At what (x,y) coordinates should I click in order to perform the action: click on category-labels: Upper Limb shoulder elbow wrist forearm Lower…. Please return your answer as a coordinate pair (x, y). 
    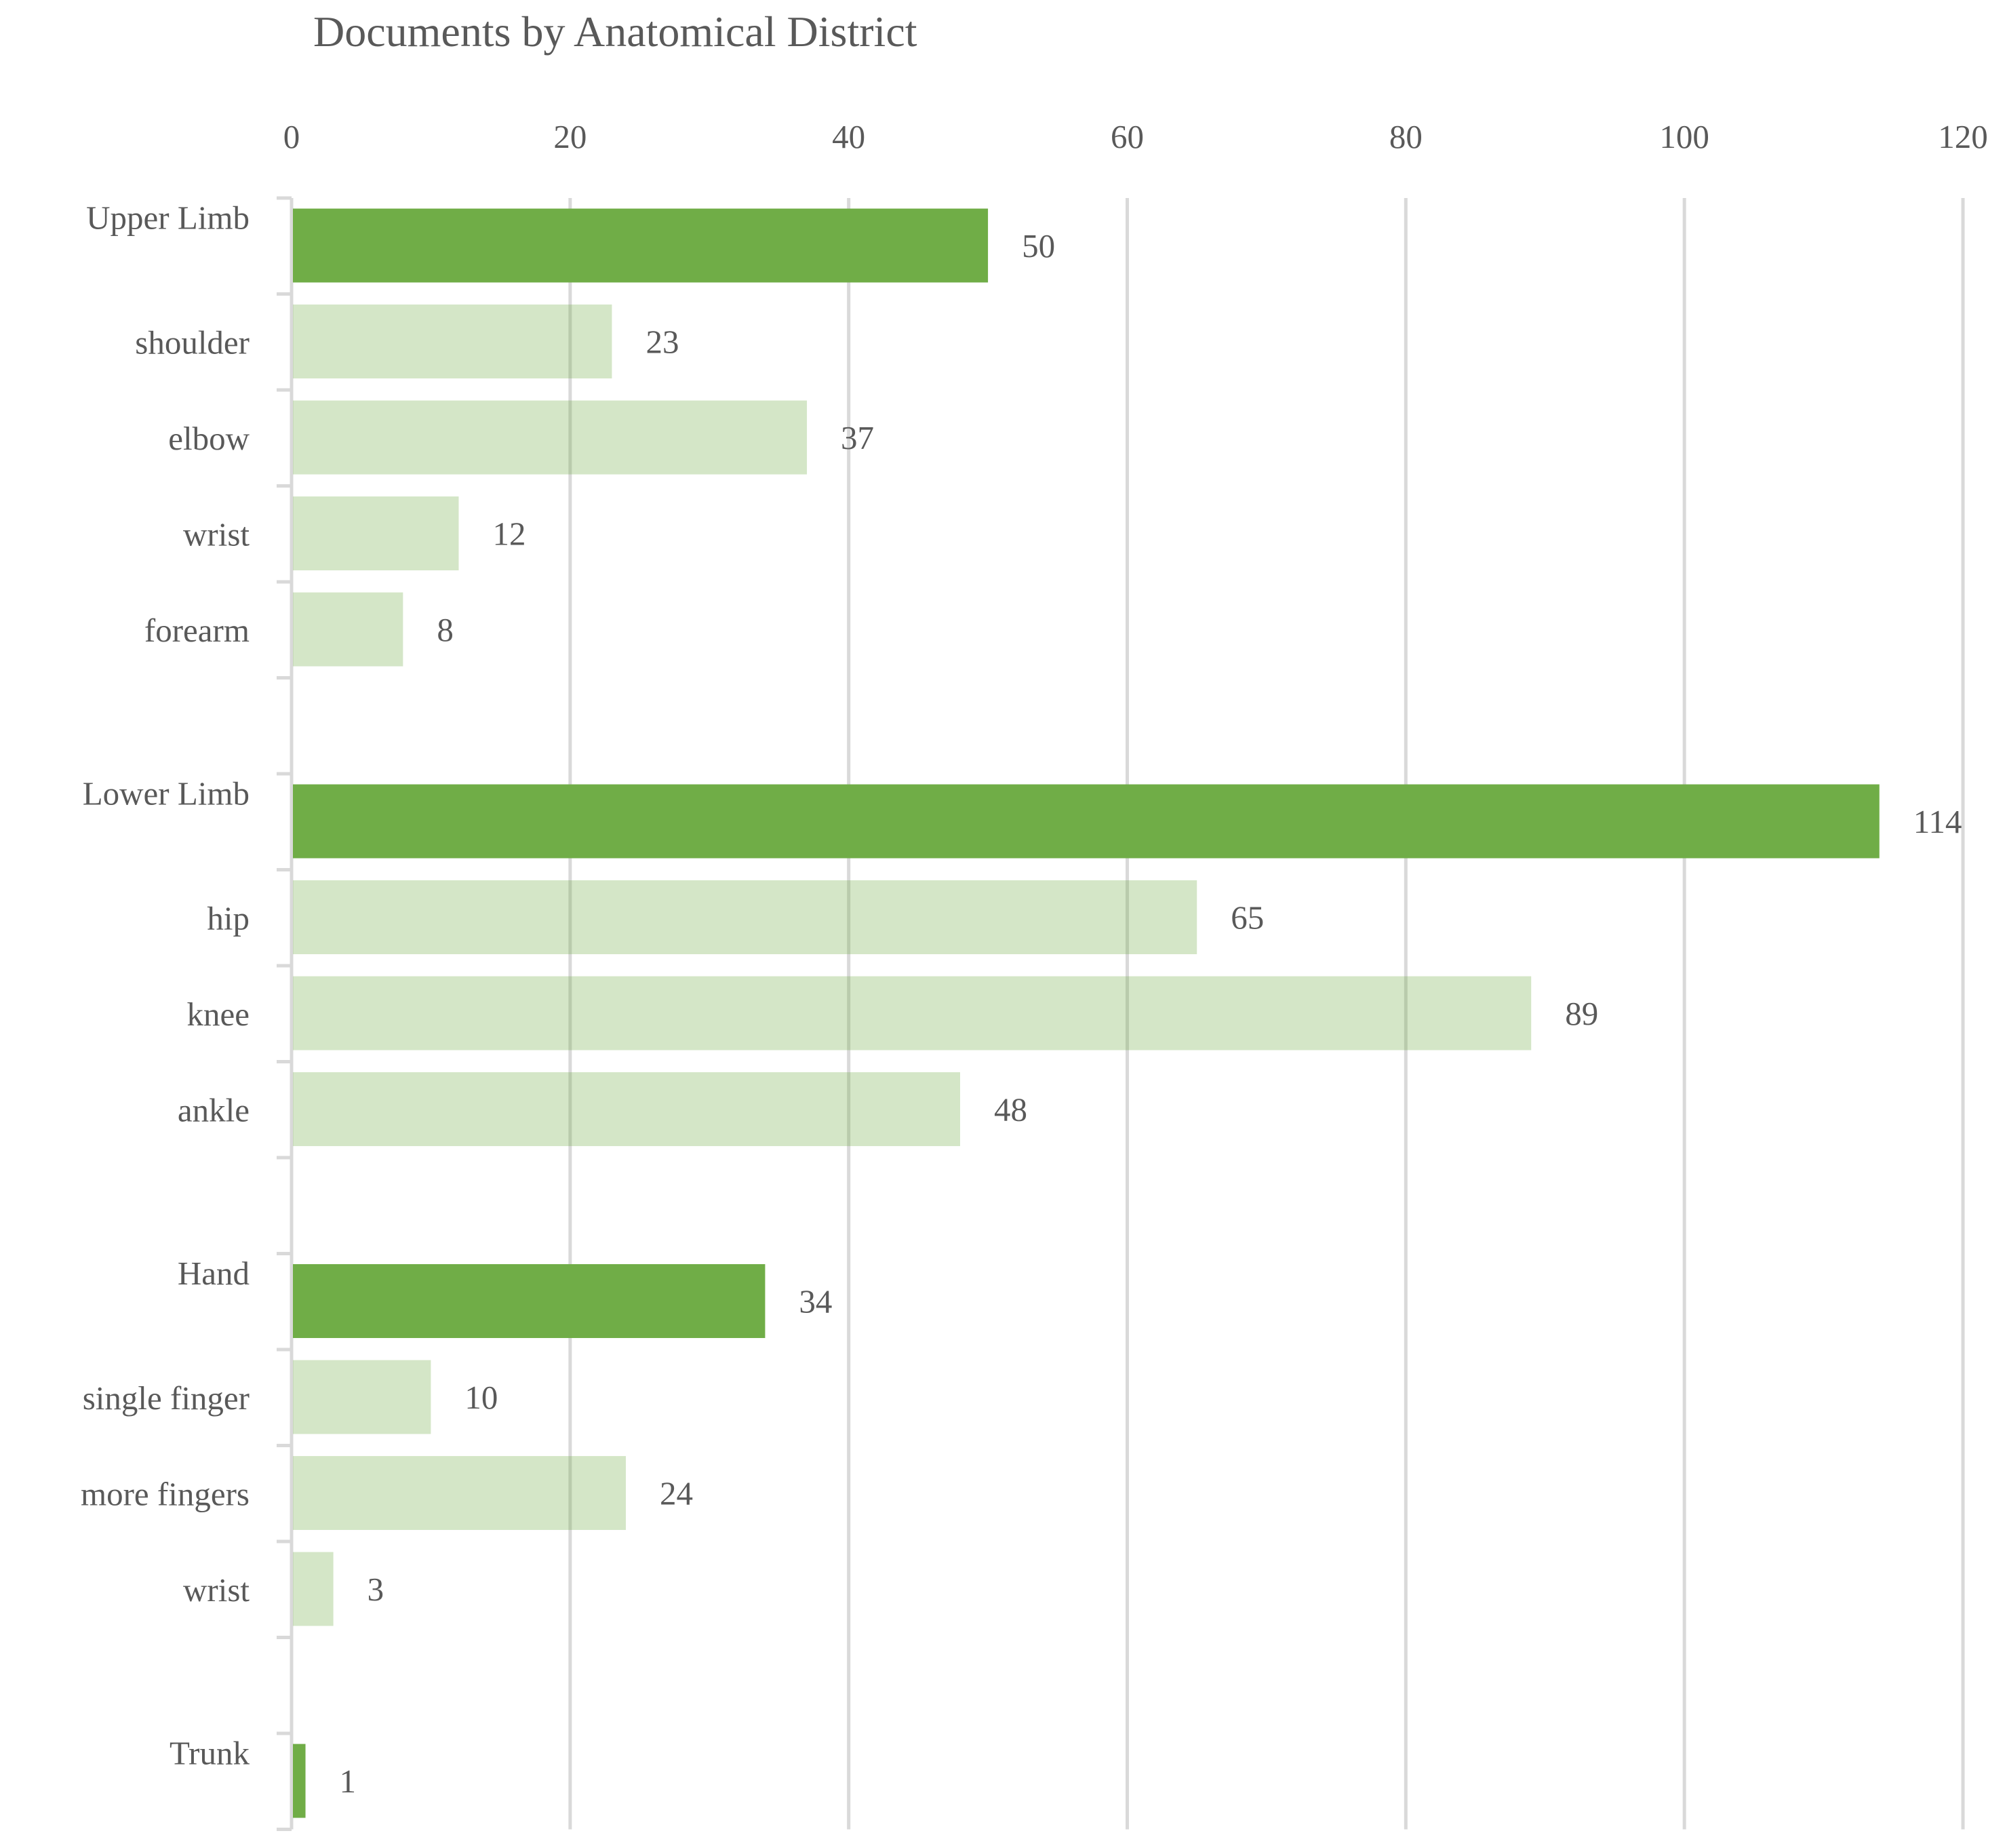
    Looking at the image, I should click on (165, 985).